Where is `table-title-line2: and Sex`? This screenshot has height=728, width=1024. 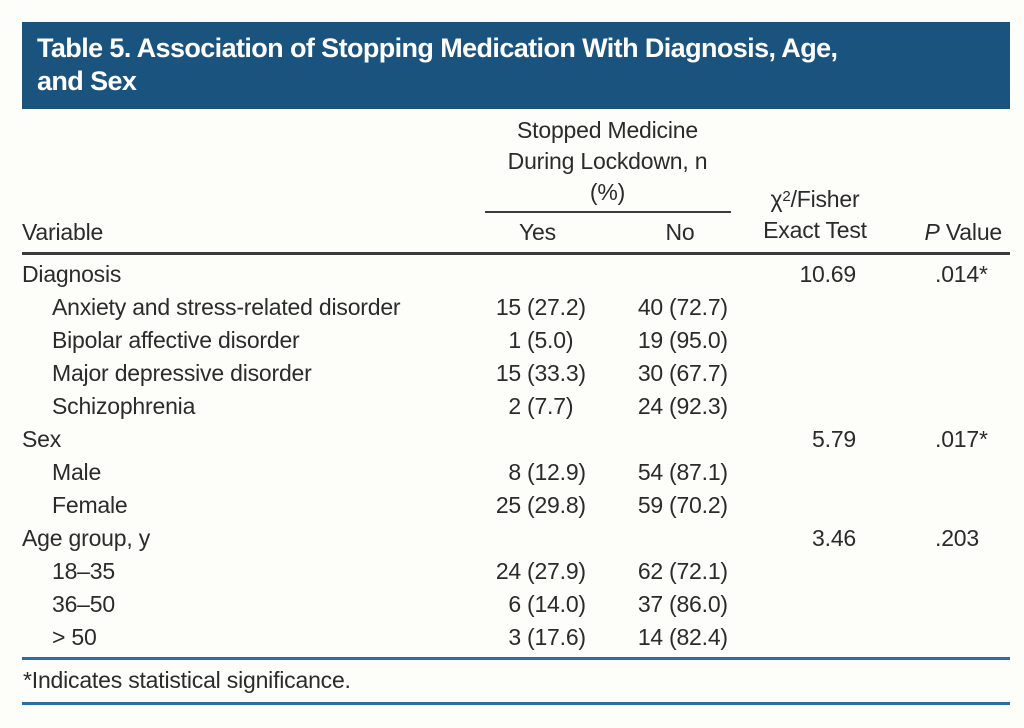 table-title-line2: and Sex is located at coordinates (87, 81).